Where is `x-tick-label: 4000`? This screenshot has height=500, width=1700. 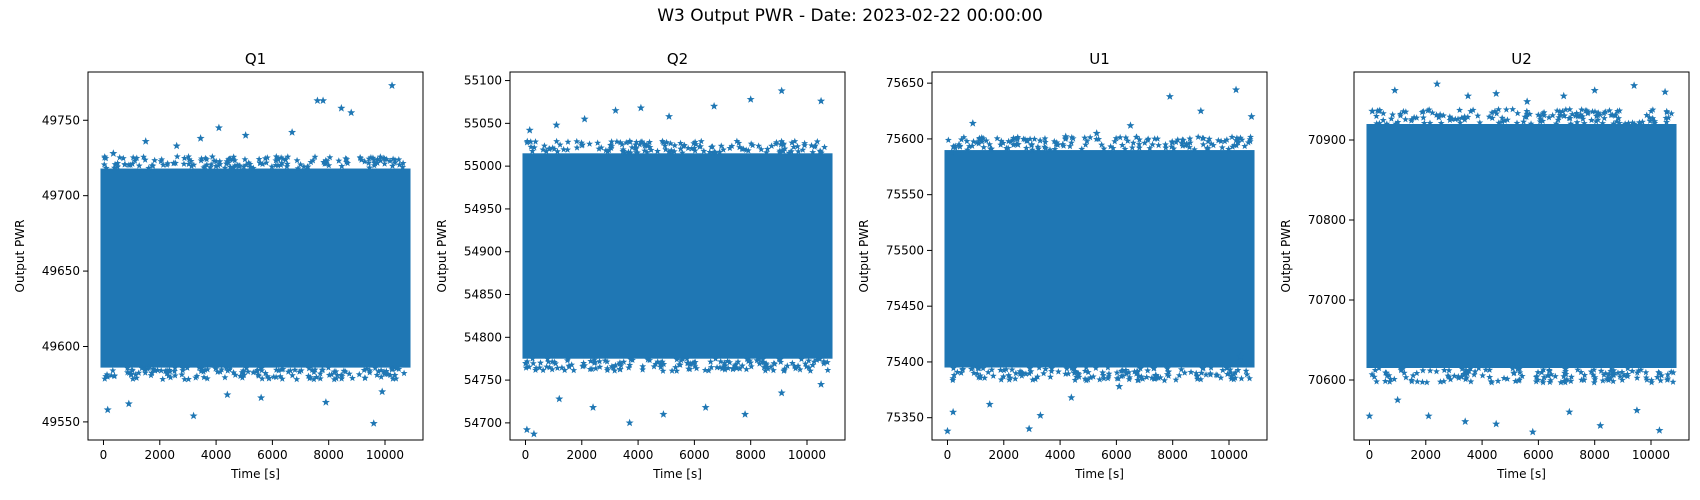
x-tick-label: 4000 is located at coordinates (1482, 455).